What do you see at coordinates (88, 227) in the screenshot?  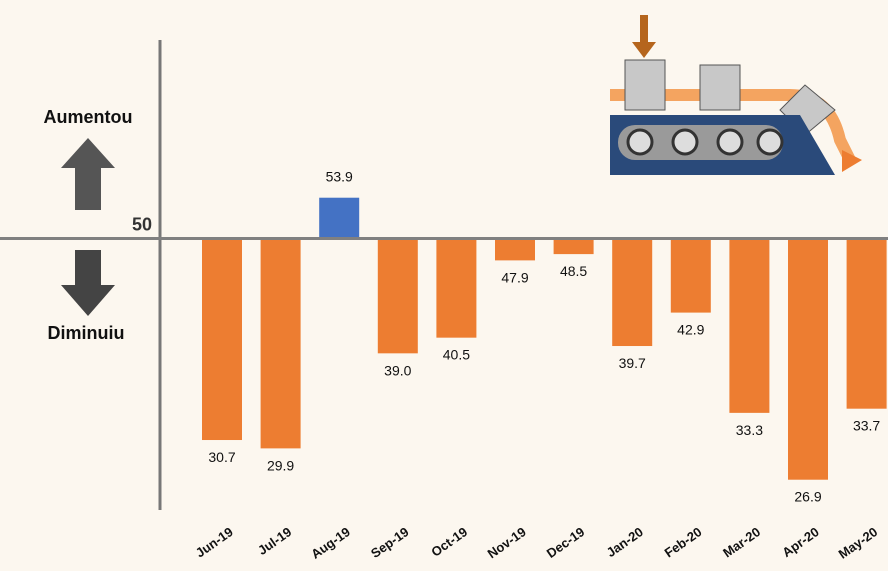 I see `arrows` at bounding box center [88, 227].